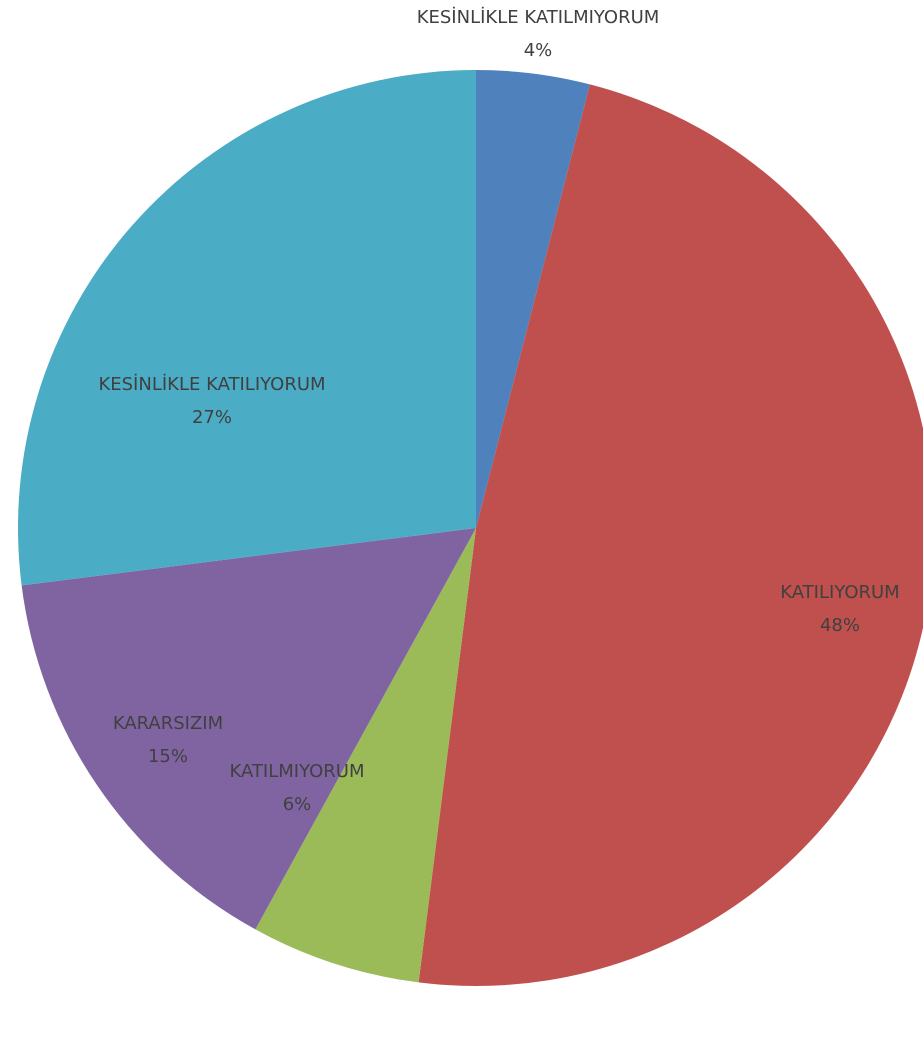 Image resolution: width=923 pixels, height=1045 pixels. Describe the element at coordinates (211, 384) in the screenshot. I see `slice-label: KESİNLİKLE KATILIYORUM` at that location.